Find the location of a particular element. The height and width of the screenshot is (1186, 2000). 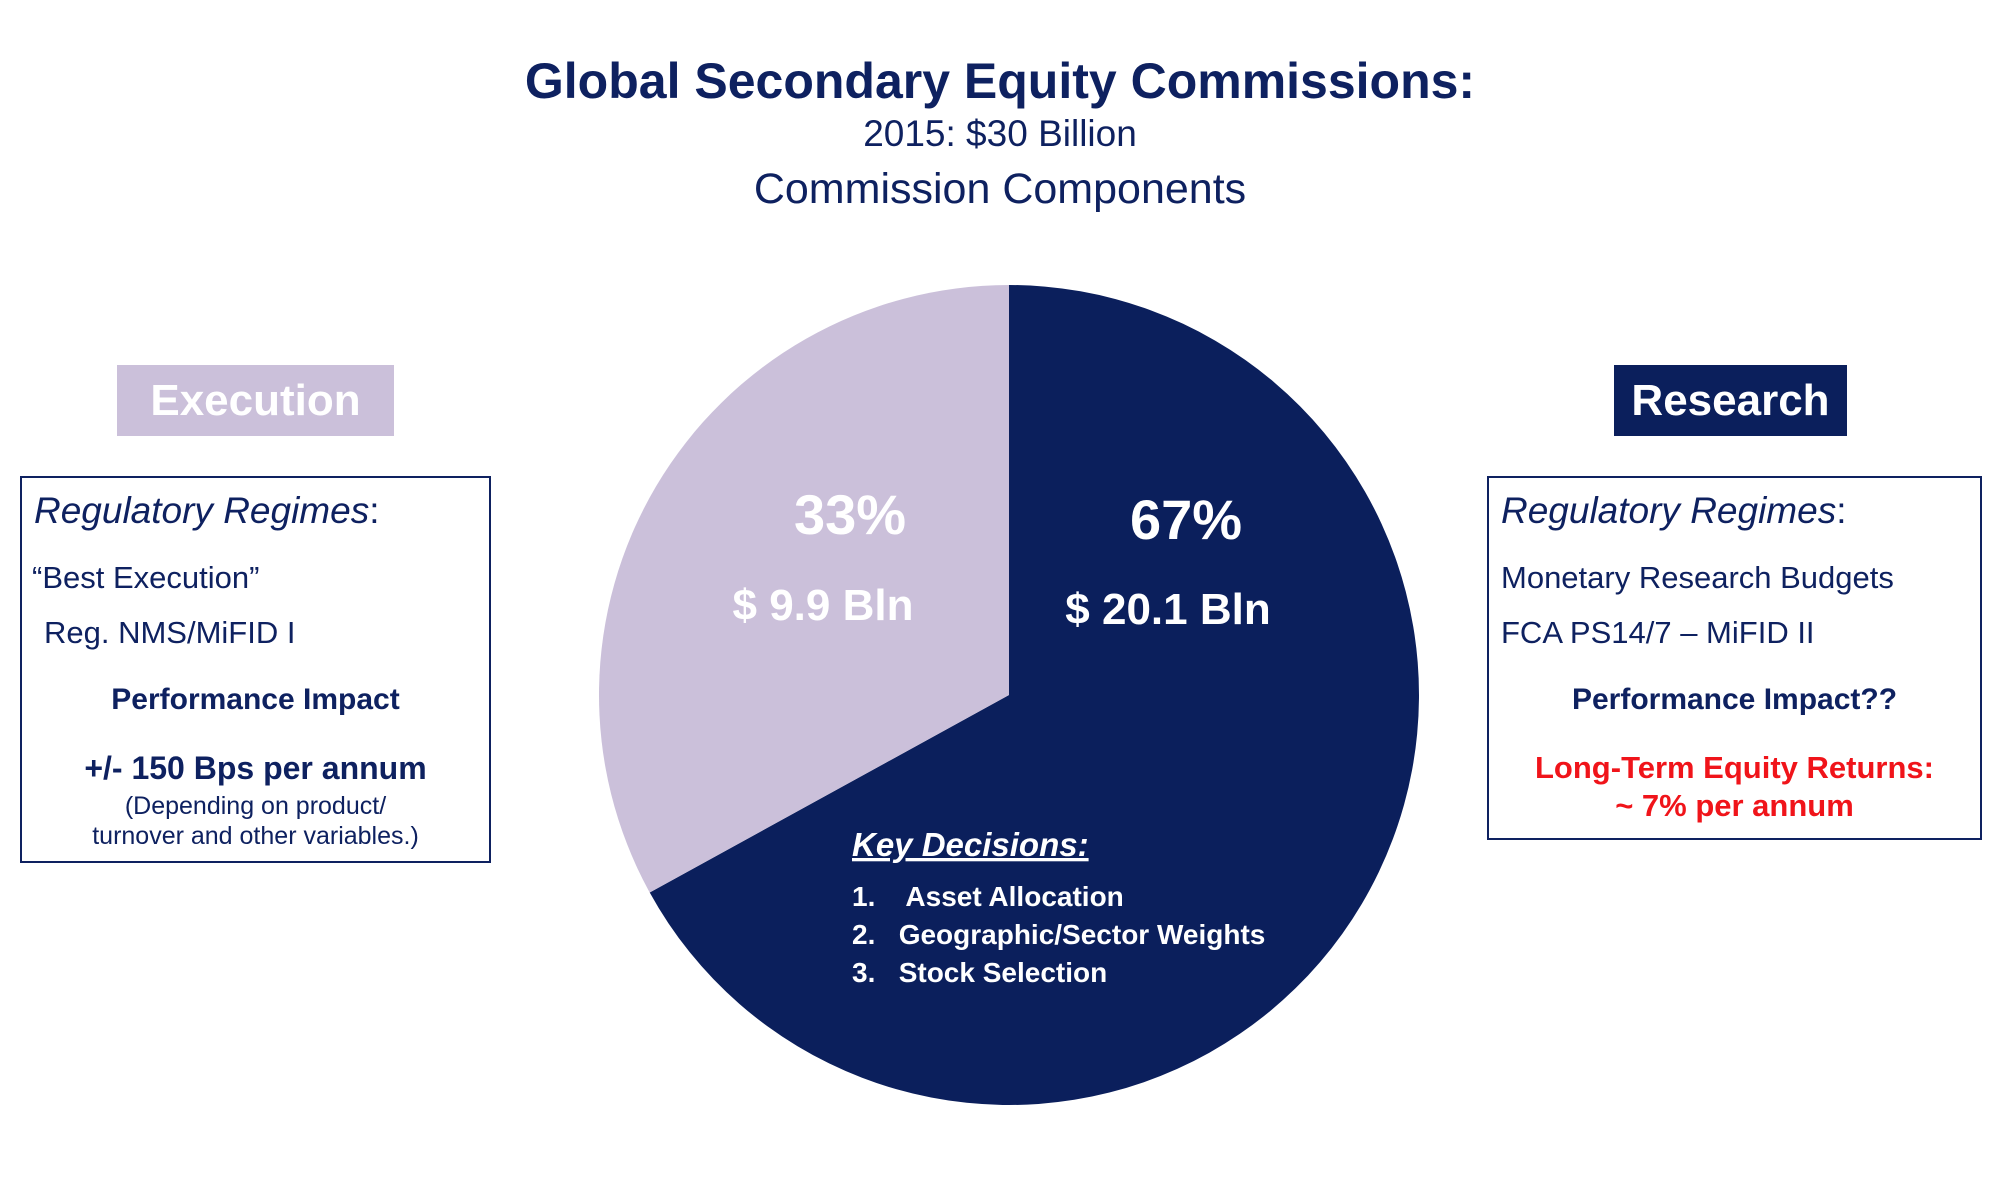

key-decisions-title: Key Decisions: is located at coordinates (970, 844).